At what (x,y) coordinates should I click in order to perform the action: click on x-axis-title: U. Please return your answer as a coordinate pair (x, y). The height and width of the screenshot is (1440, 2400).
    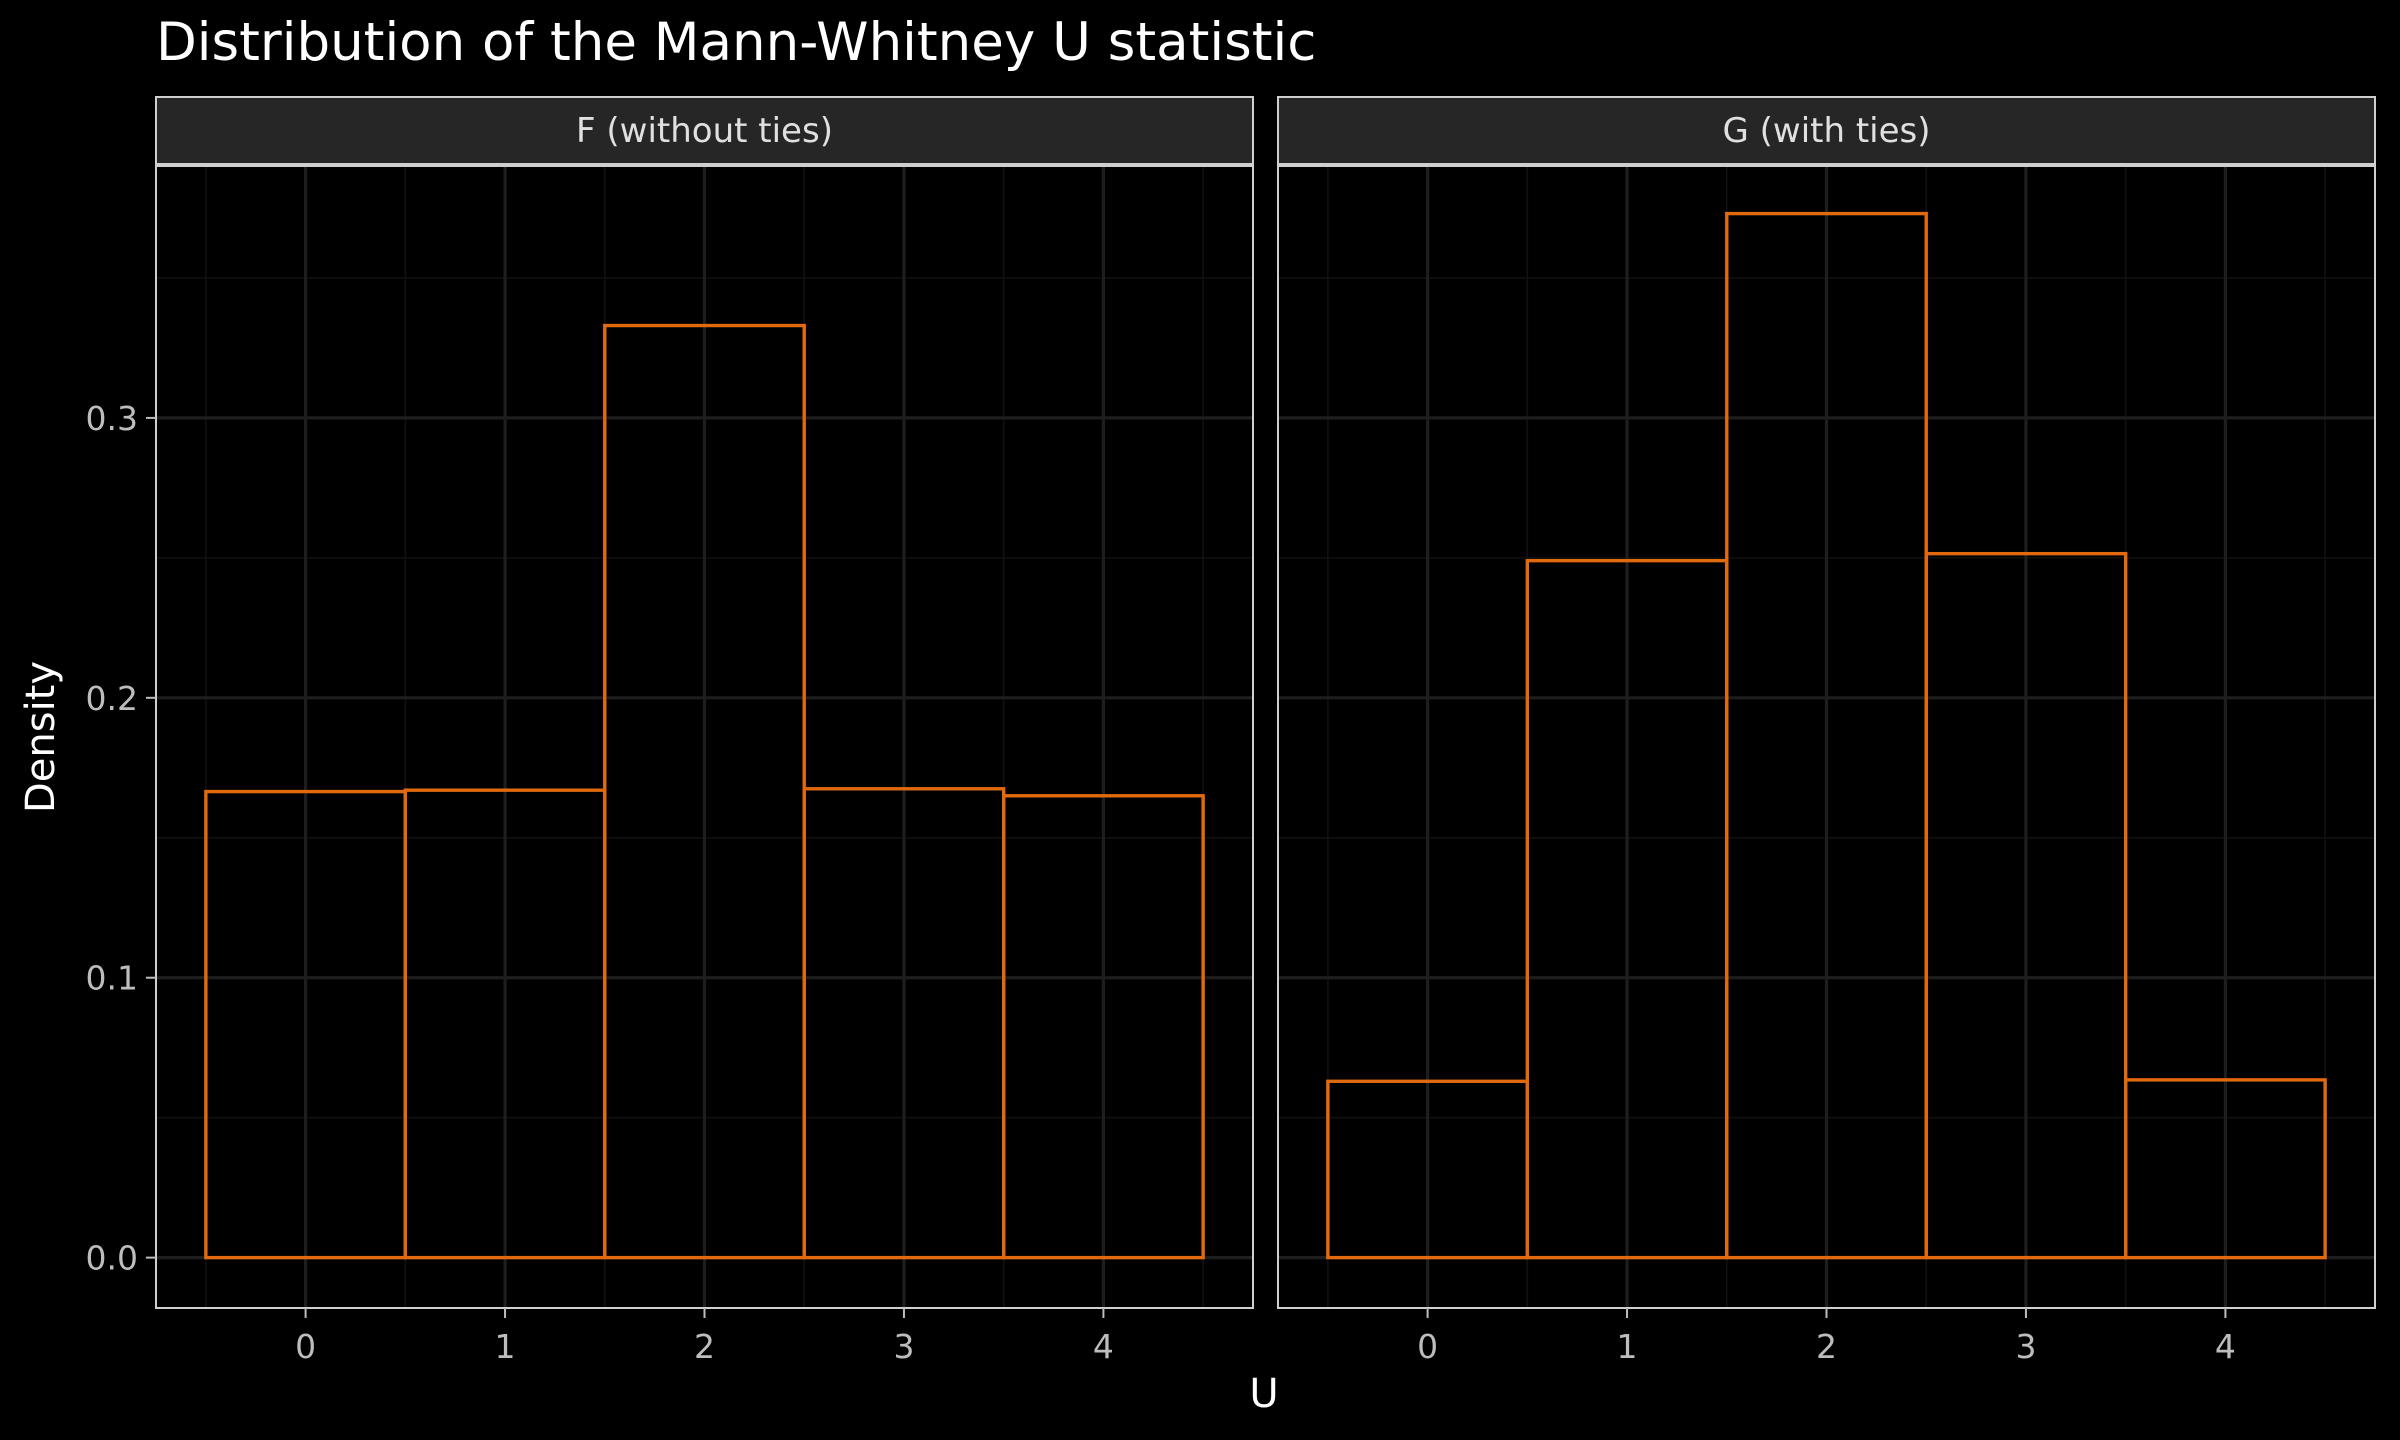
    Looking at the image, I should click on (1263, 1394).